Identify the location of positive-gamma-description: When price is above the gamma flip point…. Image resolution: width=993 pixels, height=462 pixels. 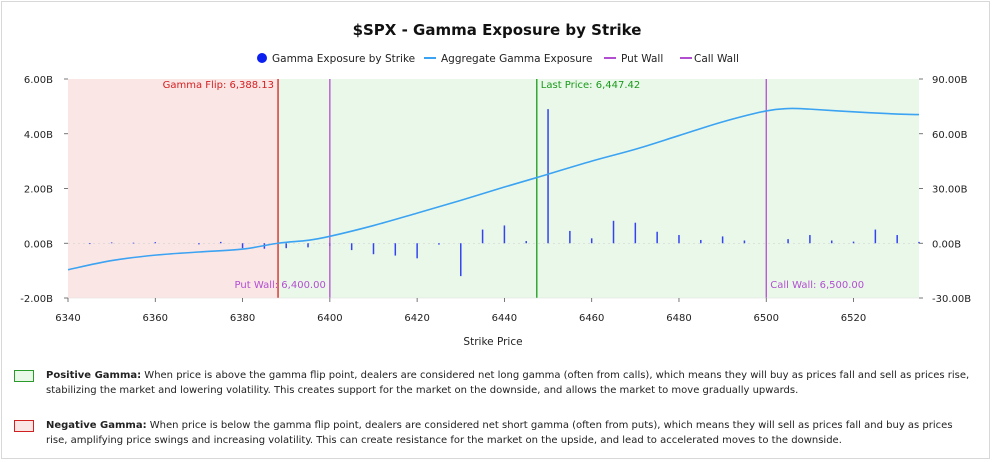
(508, 383).